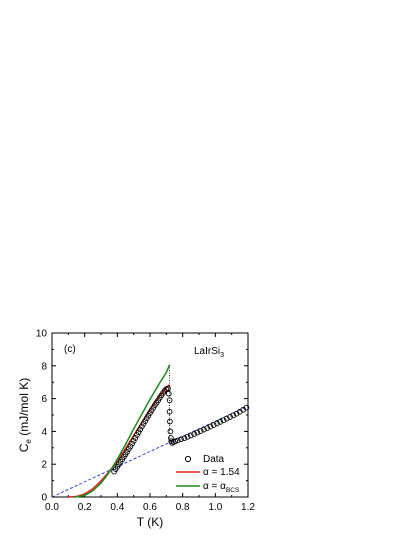 This screenshot has width=415, height=537. Describe the element at coordinates (150, 507) in the screenshot. I see `x-tick-label: 0.6` at that location.